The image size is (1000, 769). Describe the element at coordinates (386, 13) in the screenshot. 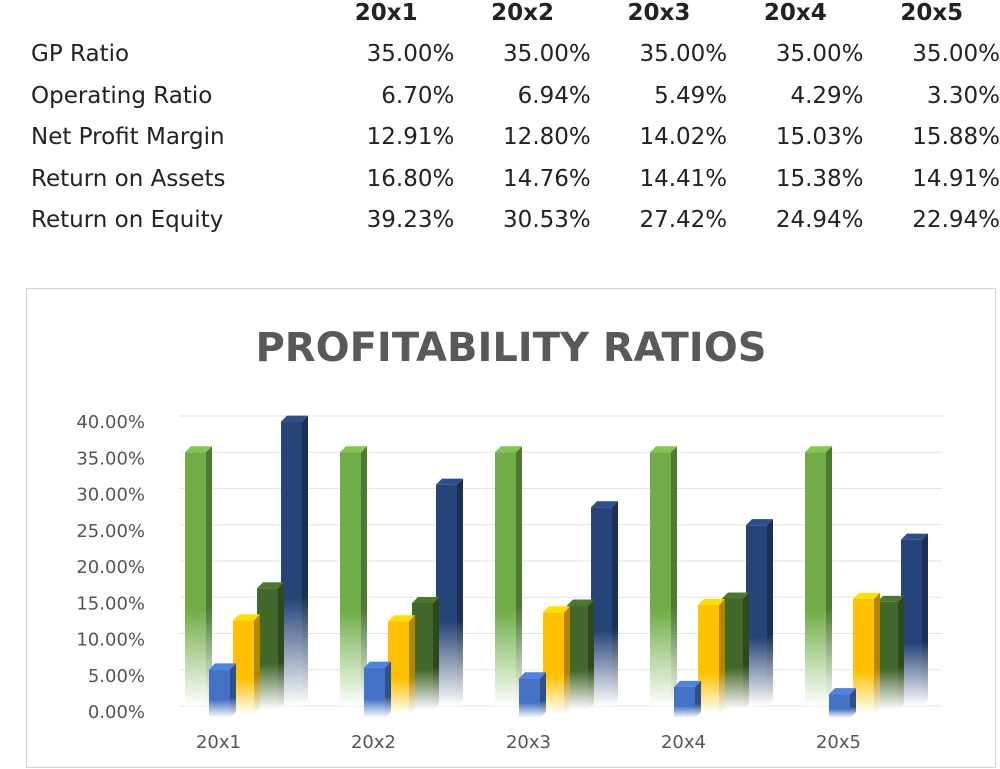

I see `column-header: 20x1` at that location.